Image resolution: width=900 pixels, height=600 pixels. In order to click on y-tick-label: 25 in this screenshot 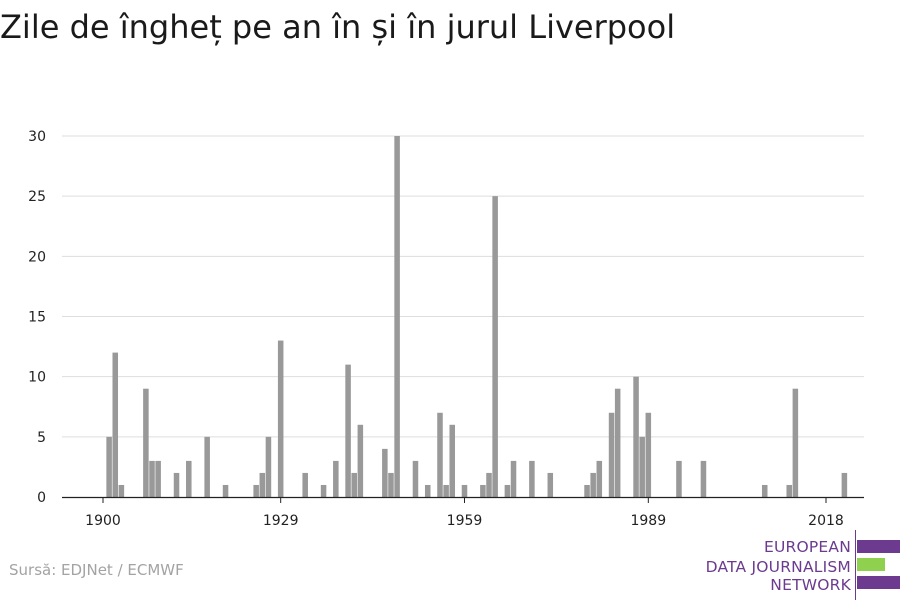, I will do `click(37, 197)`.